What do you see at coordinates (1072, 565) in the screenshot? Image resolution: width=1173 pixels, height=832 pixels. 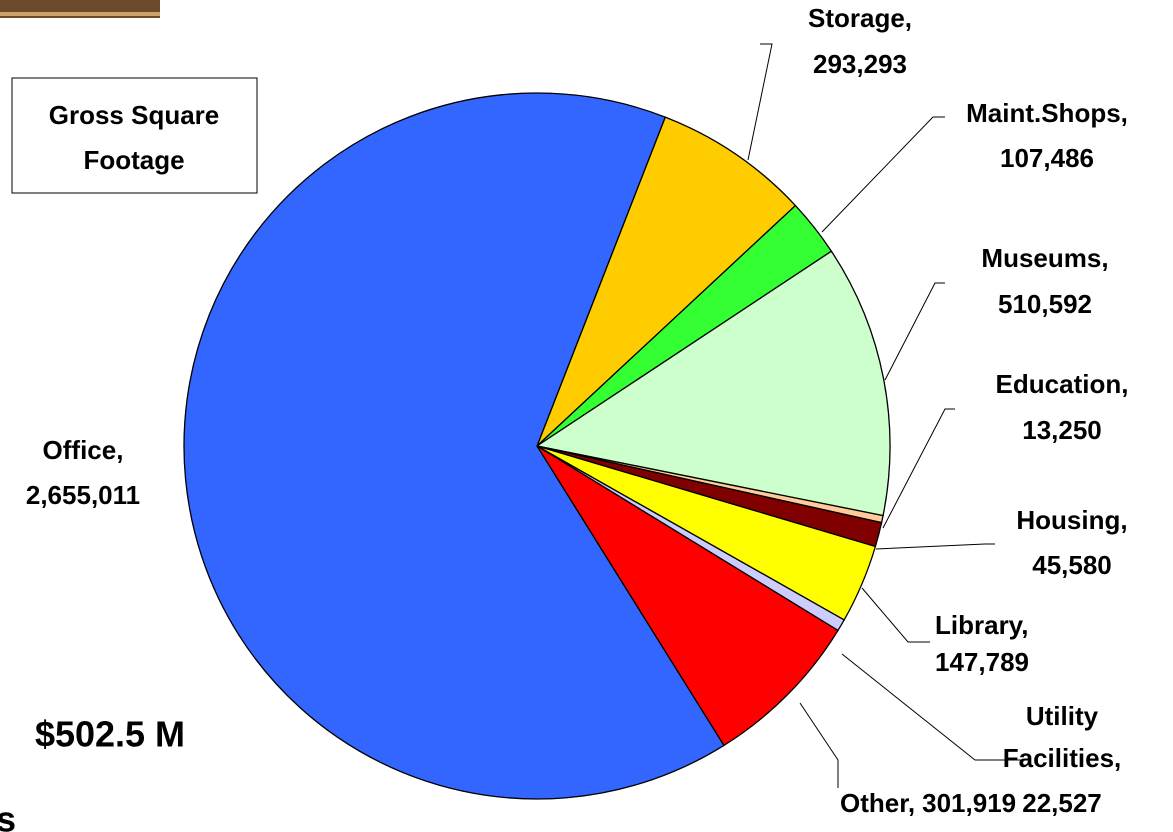 I see `slice-value: 45,580` at bounding box center [1072, 565].